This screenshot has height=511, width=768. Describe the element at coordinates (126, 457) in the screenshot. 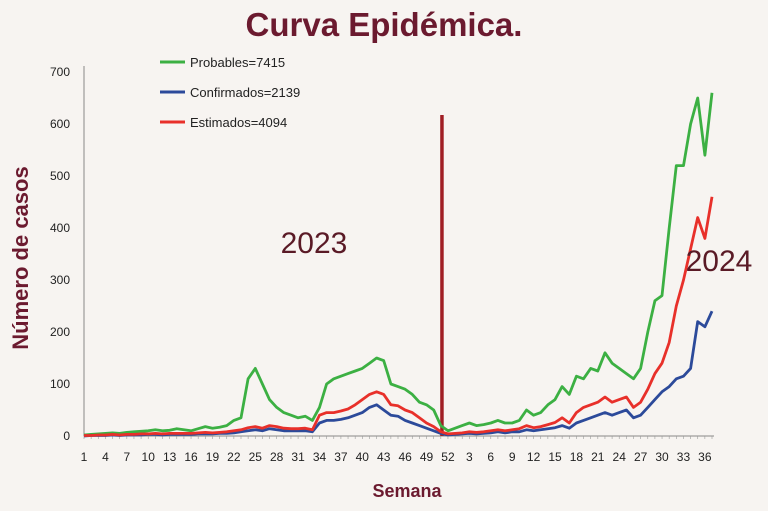

I see `x-tick-label: 7` at that location.